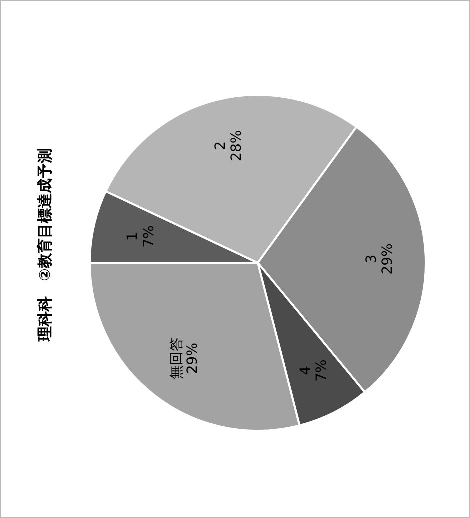 This screenshot has width=470, height=518. Describe the element at coordinates (133, 237) in the screenshot. I see `slice-label: 1` at that location.